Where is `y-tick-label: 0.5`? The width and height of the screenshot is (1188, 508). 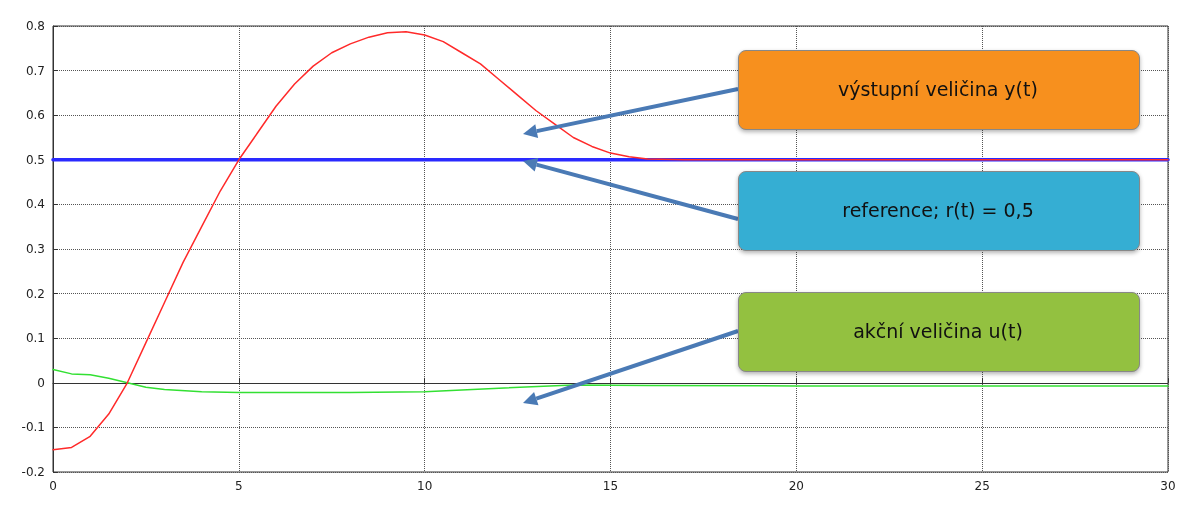 y-tick-label: 0.5 is located at coordinates (35, 159).